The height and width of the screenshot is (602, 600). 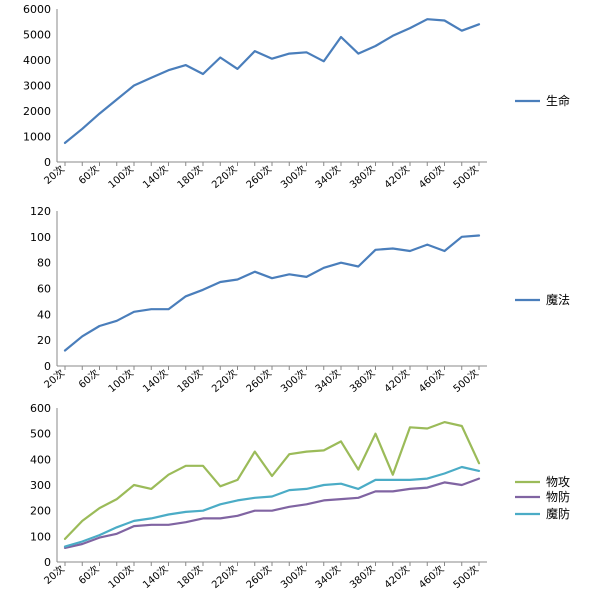 I want to click on y-tick-label: 400, so click(x=40, y=459).